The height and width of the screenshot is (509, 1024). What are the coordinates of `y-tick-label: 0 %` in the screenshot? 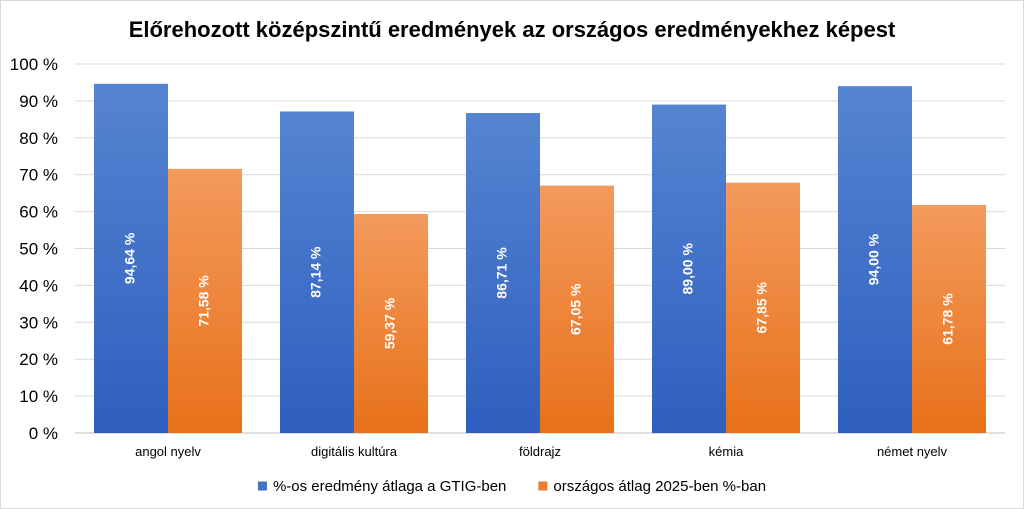 It's located at (43, 433).